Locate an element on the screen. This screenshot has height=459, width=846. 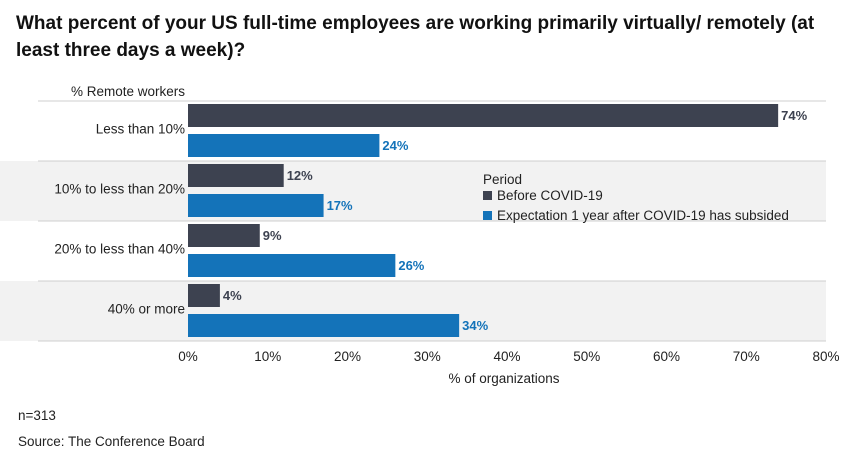
x-tick-label: 80% is located at coordinates (825, 356).